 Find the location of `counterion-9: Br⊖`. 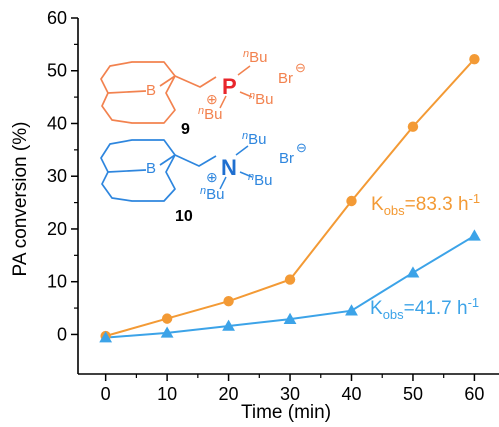

counterion-9: Br⊖ is located at coordinates (292, 73).